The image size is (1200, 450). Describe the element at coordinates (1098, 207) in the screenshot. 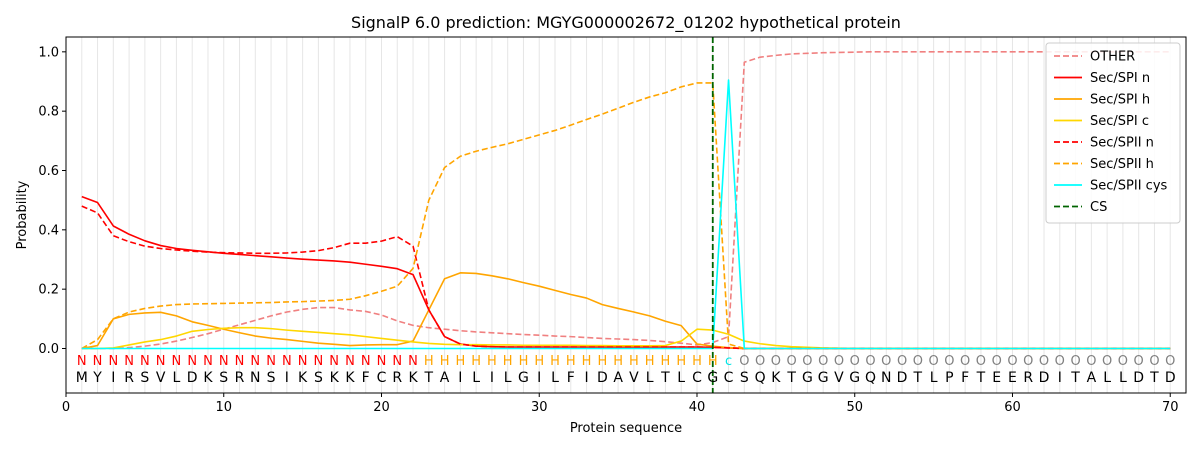

I see `legend-label: CS` at that location.